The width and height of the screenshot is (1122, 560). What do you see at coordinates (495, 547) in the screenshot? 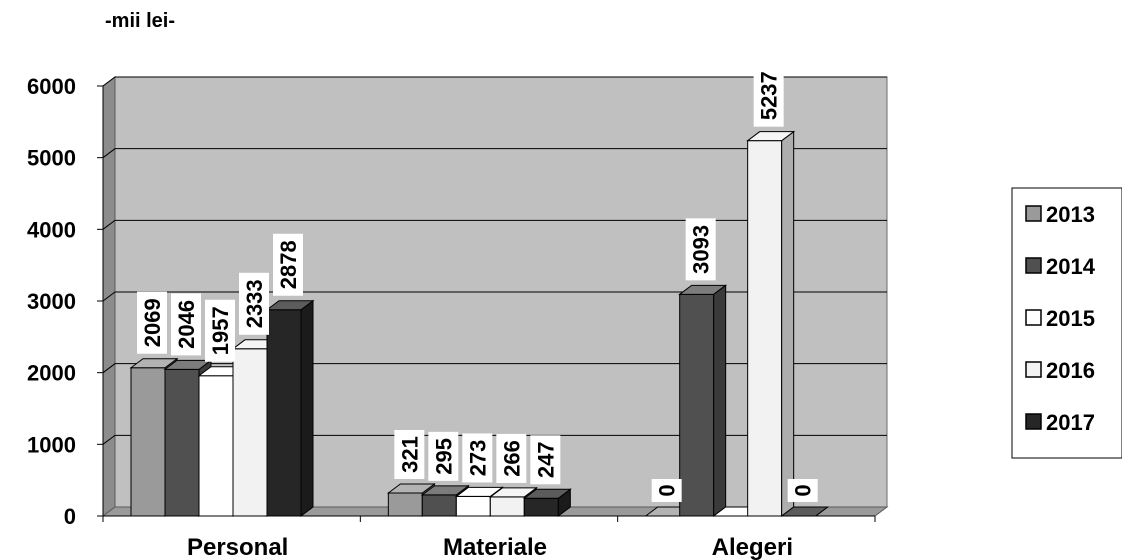
I see `category-label: Materiale` at bounding box center [495, 547].